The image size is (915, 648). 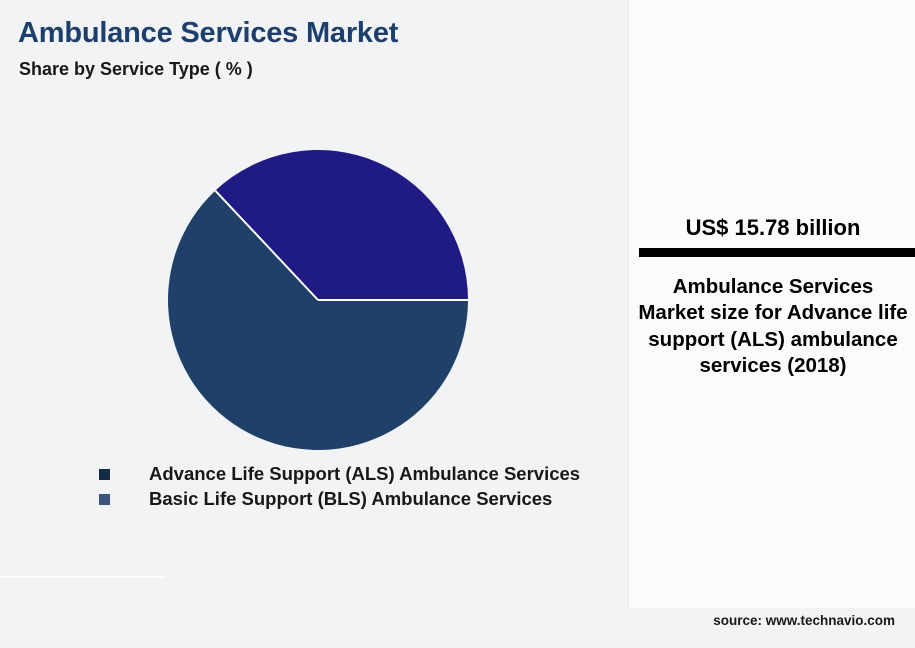 I want to click on callout-value: US$ 15.78 billion, so click(x=773, y=227).